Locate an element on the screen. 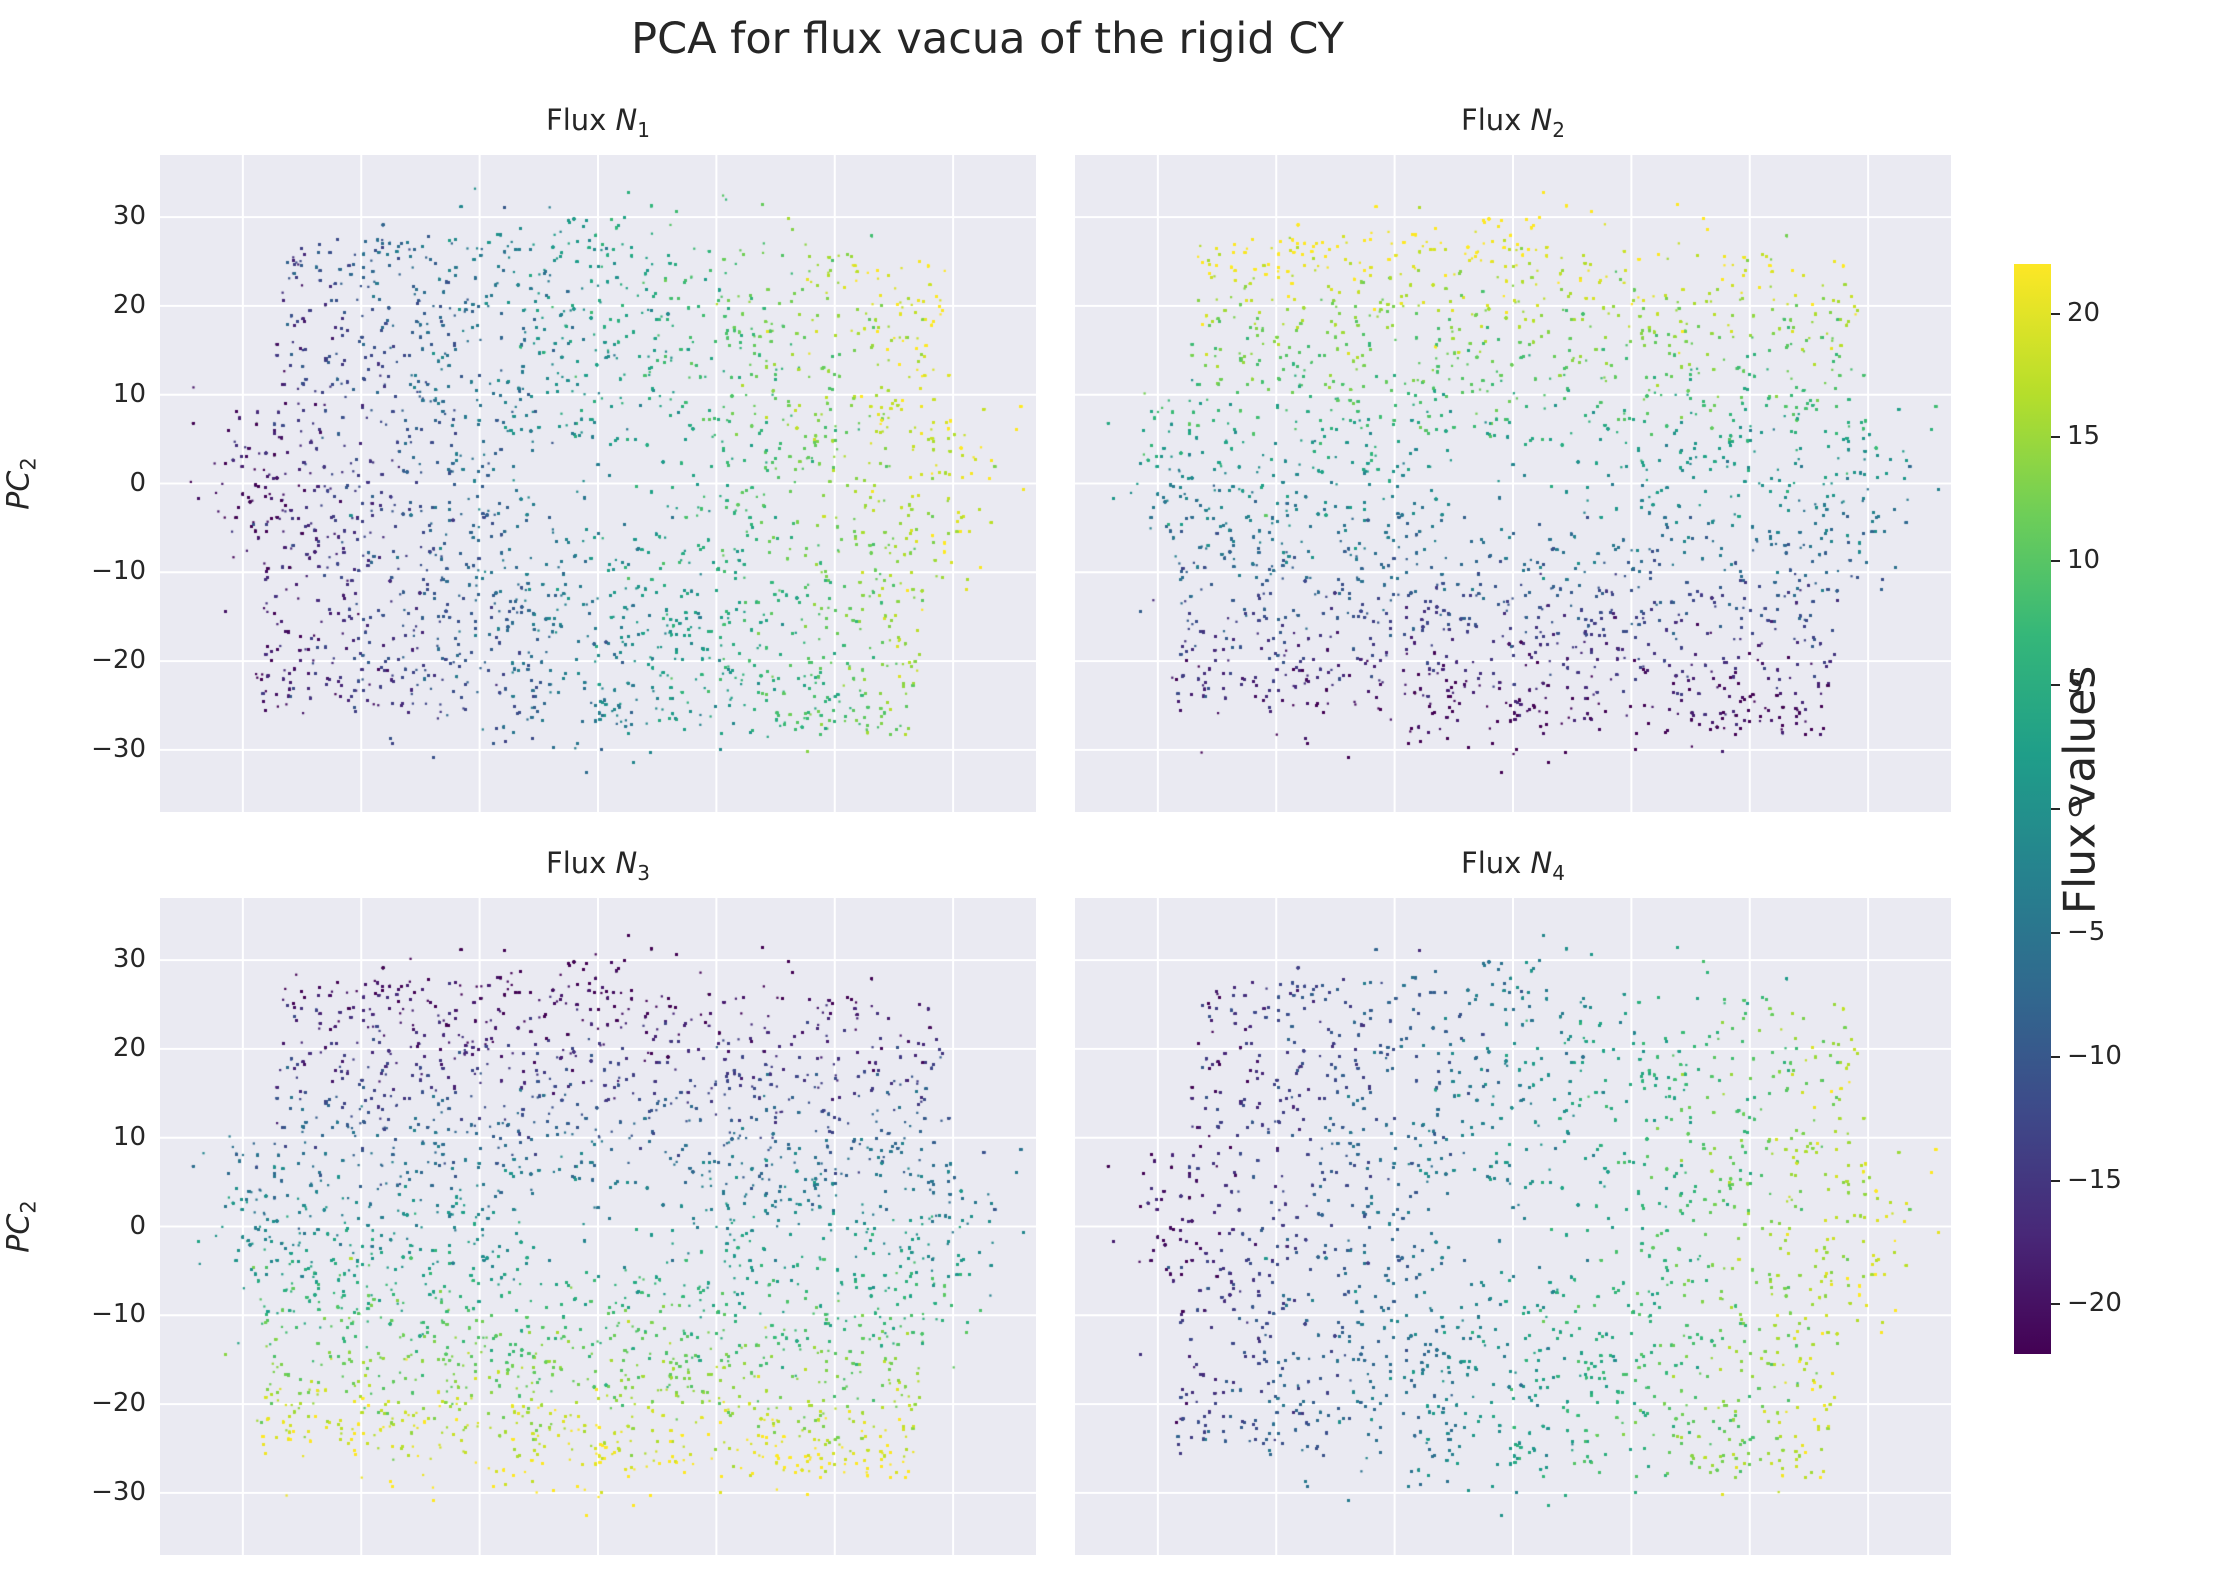 Image resolution: width=2213 pixels, height=1572 pixels. colorbar-tick-label: −10 is located at coordinates (2094, 1055).